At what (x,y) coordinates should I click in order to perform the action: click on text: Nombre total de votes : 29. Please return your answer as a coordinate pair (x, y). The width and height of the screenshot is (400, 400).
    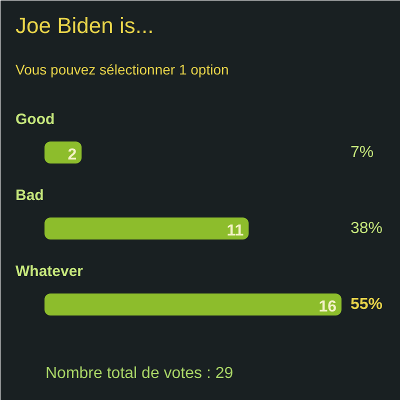
    Looking at the image, I should click on (140, 373).